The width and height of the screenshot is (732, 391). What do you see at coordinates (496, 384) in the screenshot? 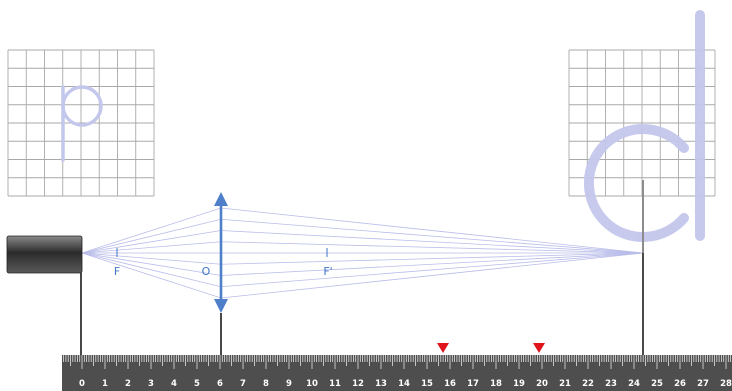
I see `ruler-tick-label: 18` at bounding box center [496, 384].